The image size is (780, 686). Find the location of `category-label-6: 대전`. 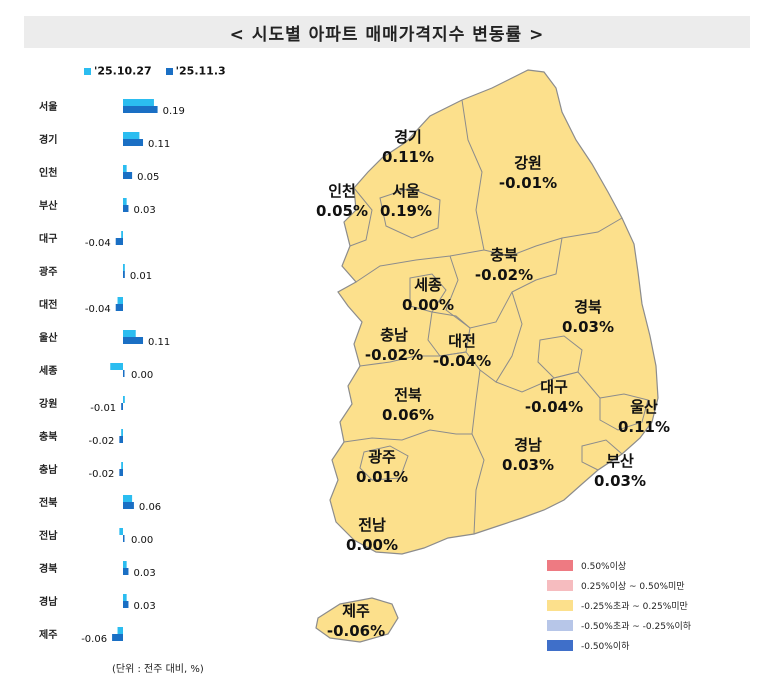

category-label-6: 대전 is located at coordinates (48, 304).